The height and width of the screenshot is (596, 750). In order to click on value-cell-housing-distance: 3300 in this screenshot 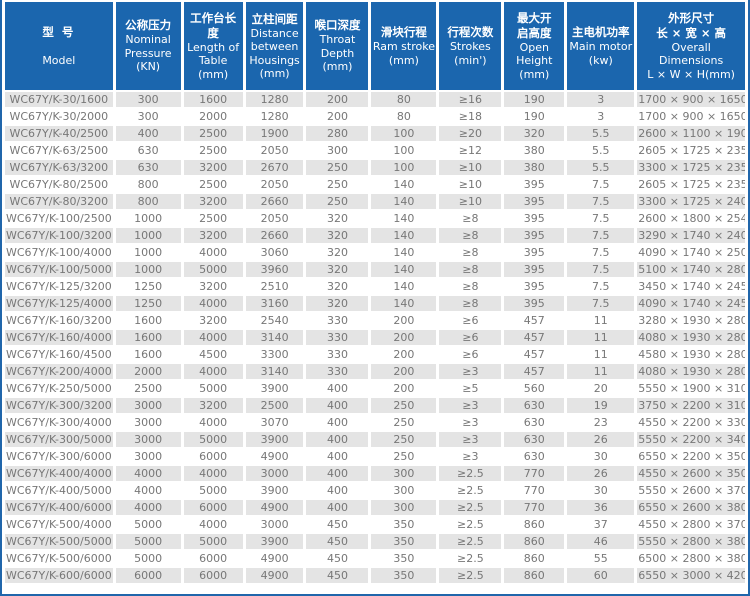, I will do `click(274, 354)`.